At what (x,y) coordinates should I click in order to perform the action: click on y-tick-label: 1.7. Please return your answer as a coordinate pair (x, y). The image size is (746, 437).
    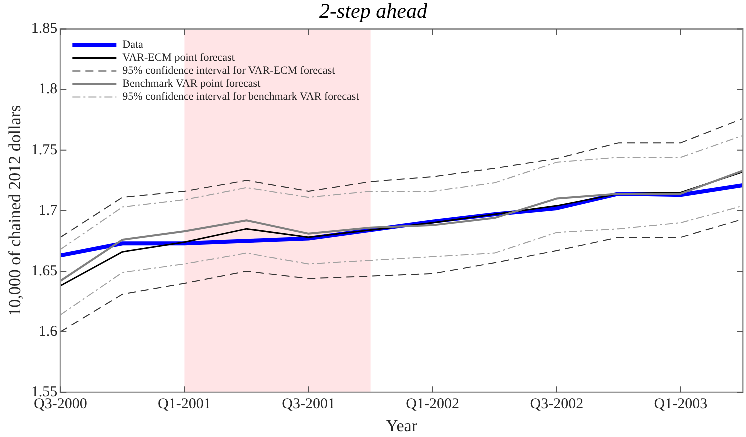
    Looking at the image, I should click on (48, 210).